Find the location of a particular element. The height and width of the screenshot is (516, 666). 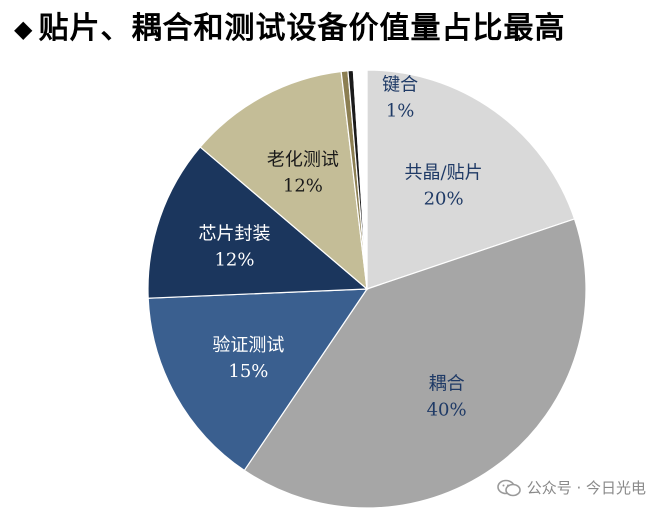

slice-label-0: 共晶/贴片 is located at coordinates (444, 172).